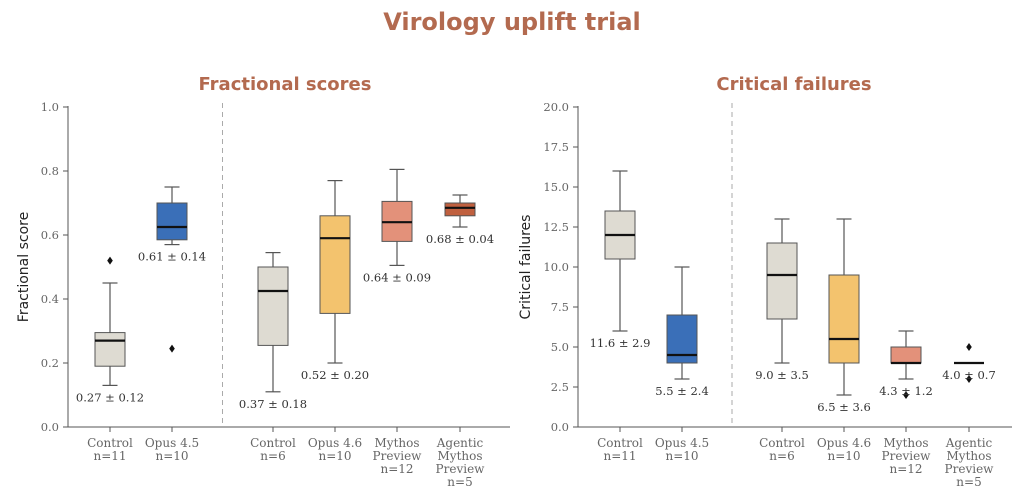 The height and width of the screenshot is (498, 1024). What do you see at coordinates (620, 343) in the screenshot?
I see `stat-annotation: 11.6 ± 2.9` at bounding box center [620, 343].